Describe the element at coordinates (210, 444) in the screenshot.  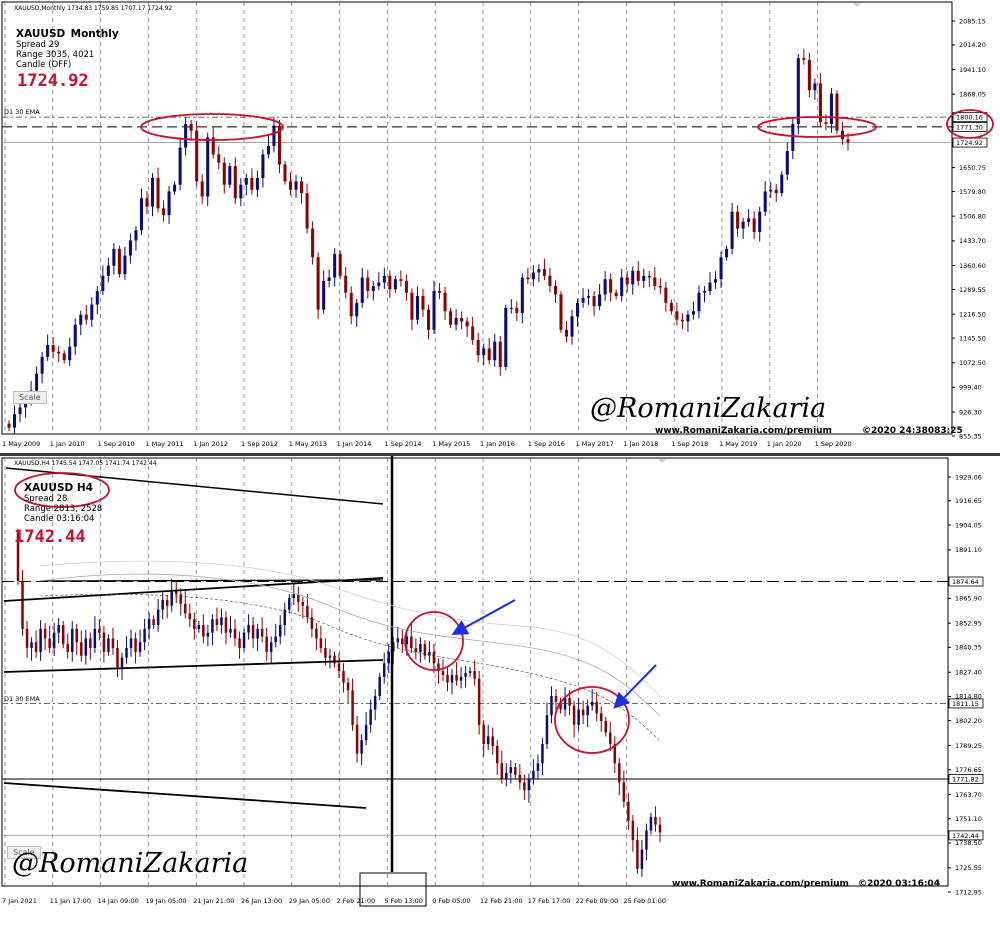
I see `x-tick-label: 1 Jan 2012` at that location.